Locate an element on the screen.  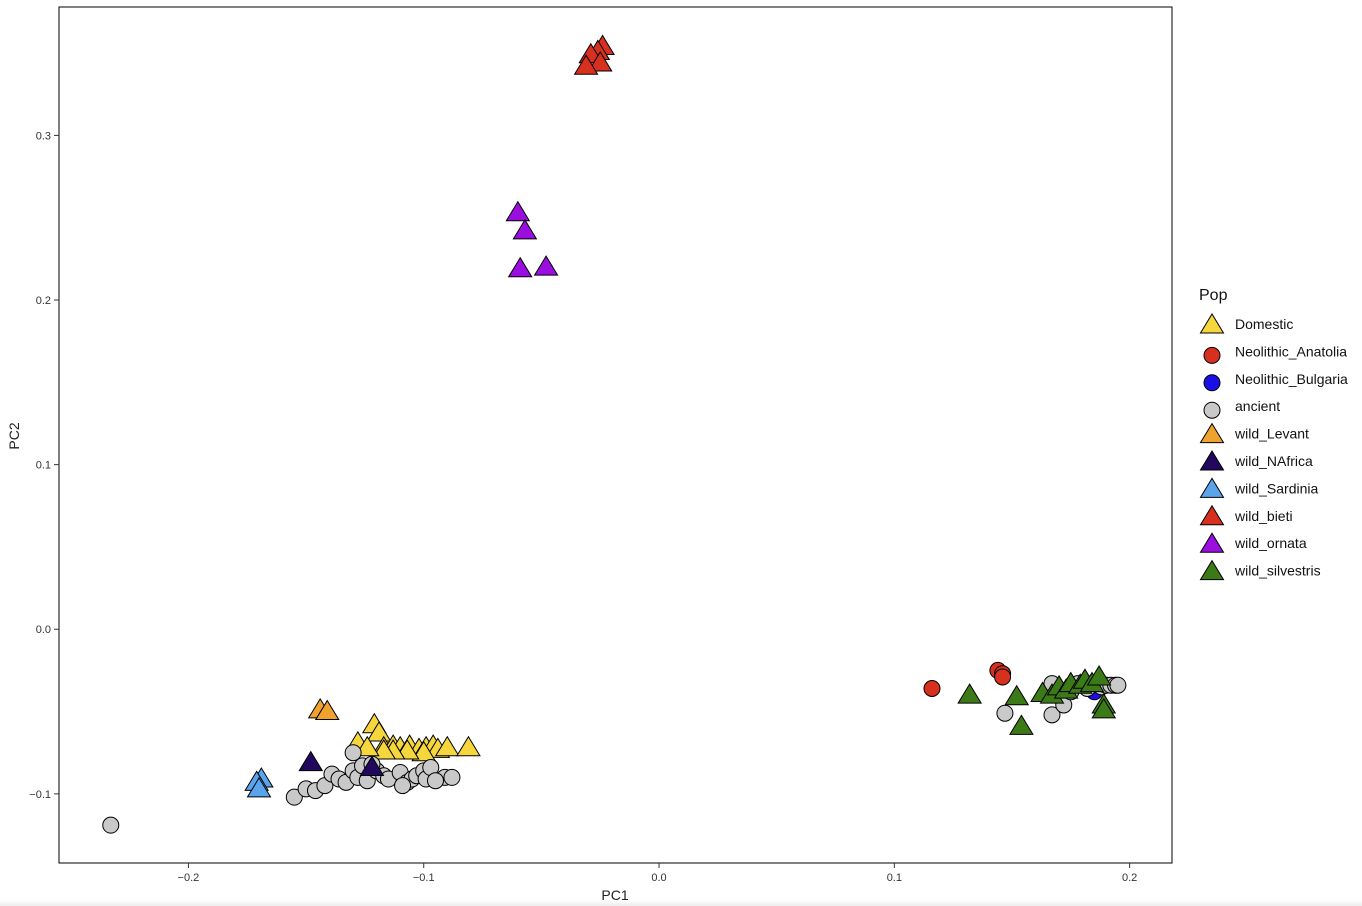
legend-item: wild_Sardinia is located at coordinates (1258, 487).